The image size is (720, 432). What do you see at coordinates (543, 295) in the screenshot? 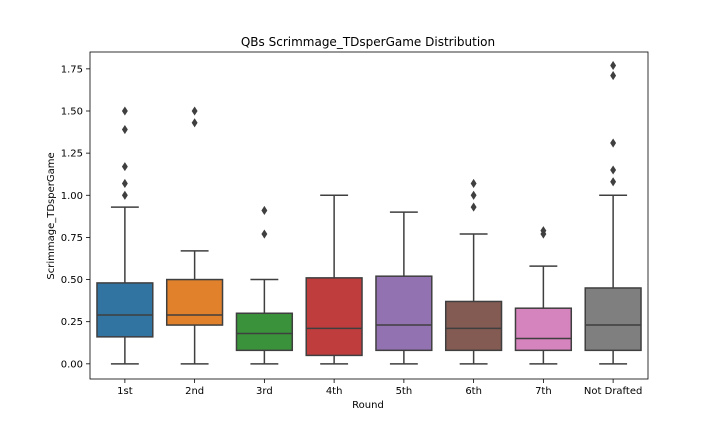
I see `box-group-7th` at bounding box center [543, 295].